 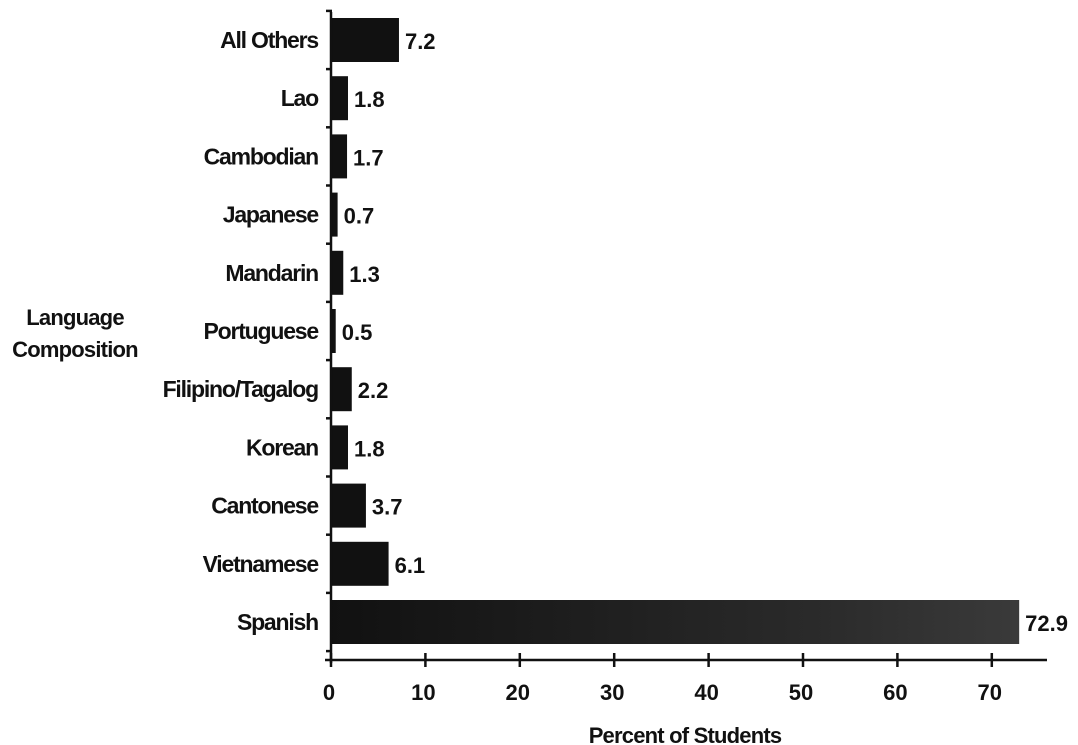 I want to click on y-axis-title-line-1: Language, so click(x=75, y=317).